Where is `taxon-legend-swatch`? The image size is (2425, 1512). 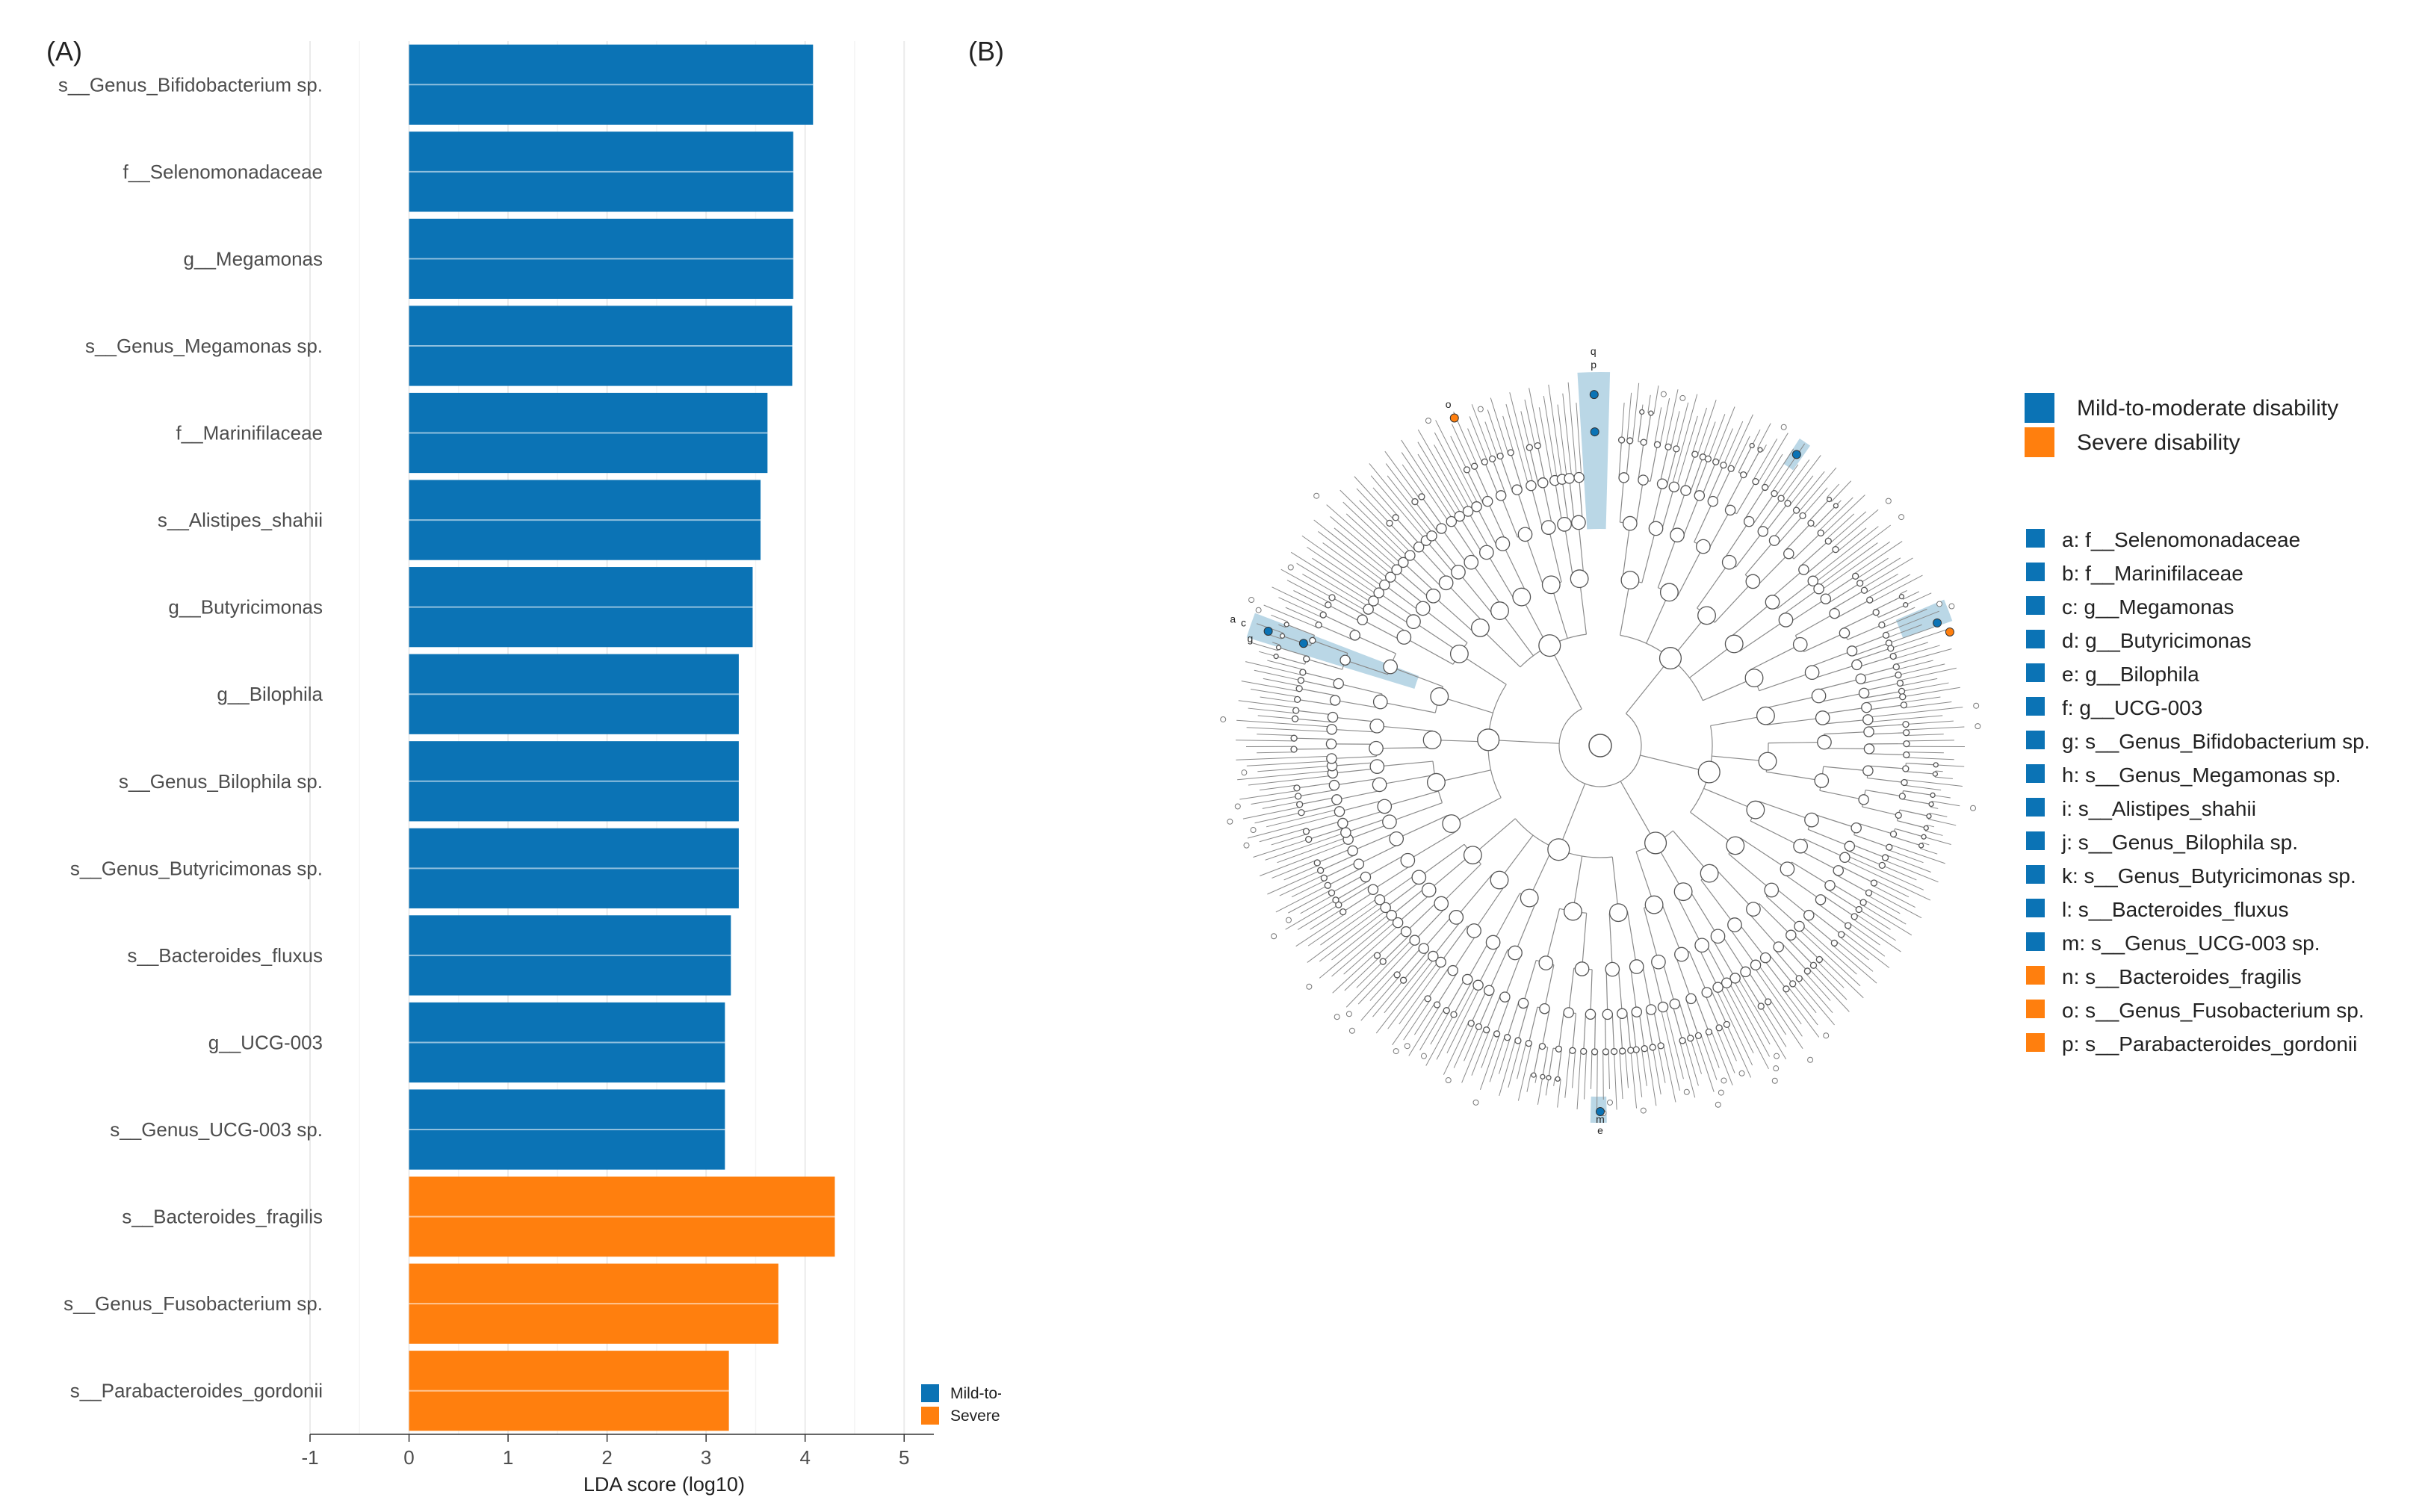 taxon-legend-swatch is located at coordinates (2035, 840).